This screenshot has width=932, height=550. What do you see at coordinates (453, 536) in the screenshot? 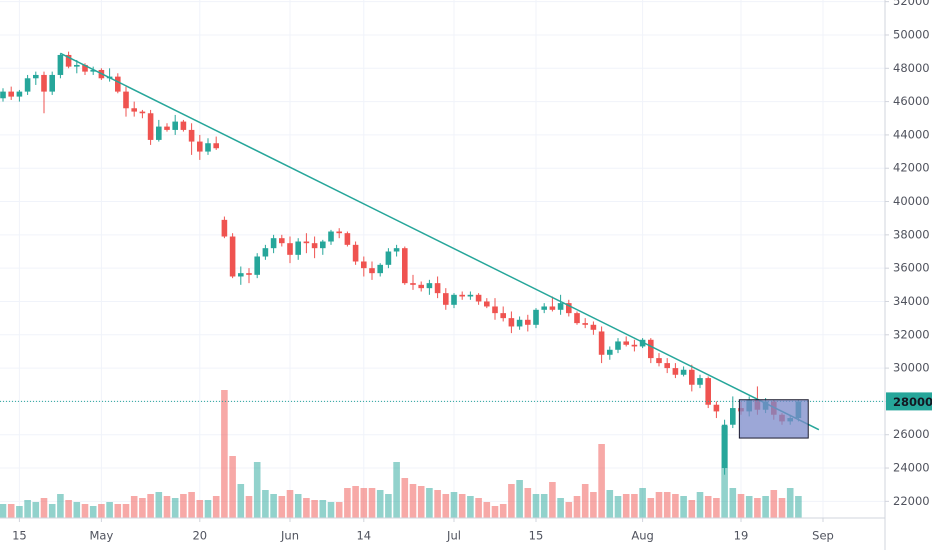
I see `x-tick-label: Jul` at bounding box center [453, 536].